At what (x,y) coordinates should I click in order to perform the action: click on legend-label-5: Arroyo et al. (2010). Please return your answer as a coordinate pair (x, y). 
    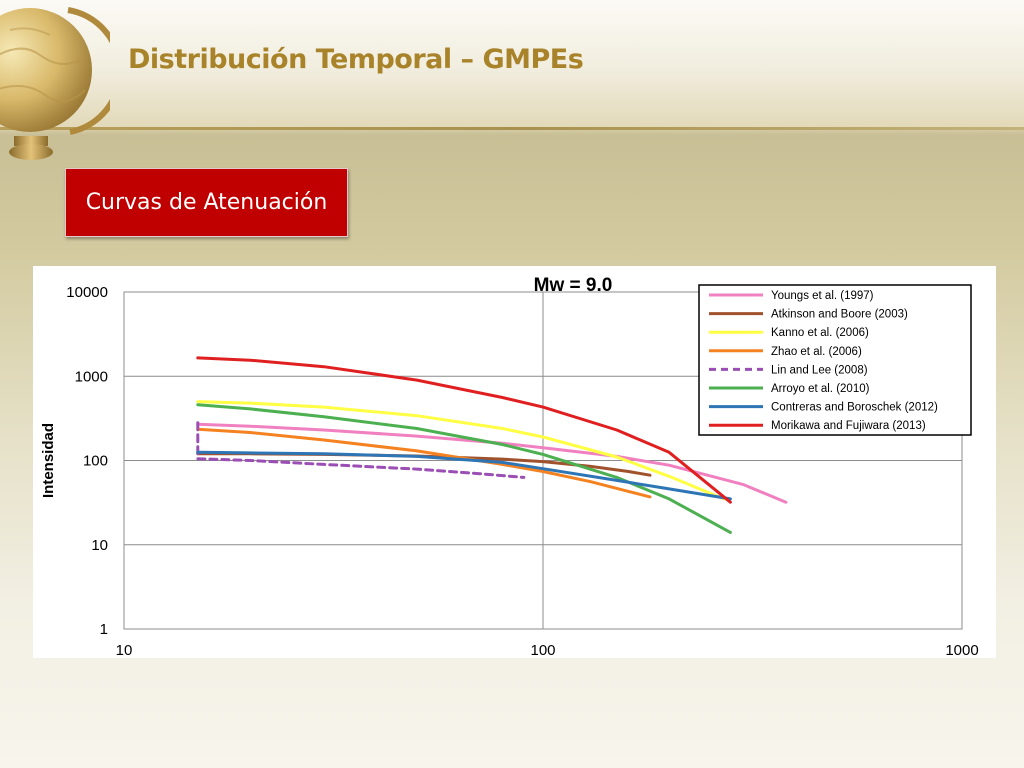
    Looking at the image, I should click on (820, 389).